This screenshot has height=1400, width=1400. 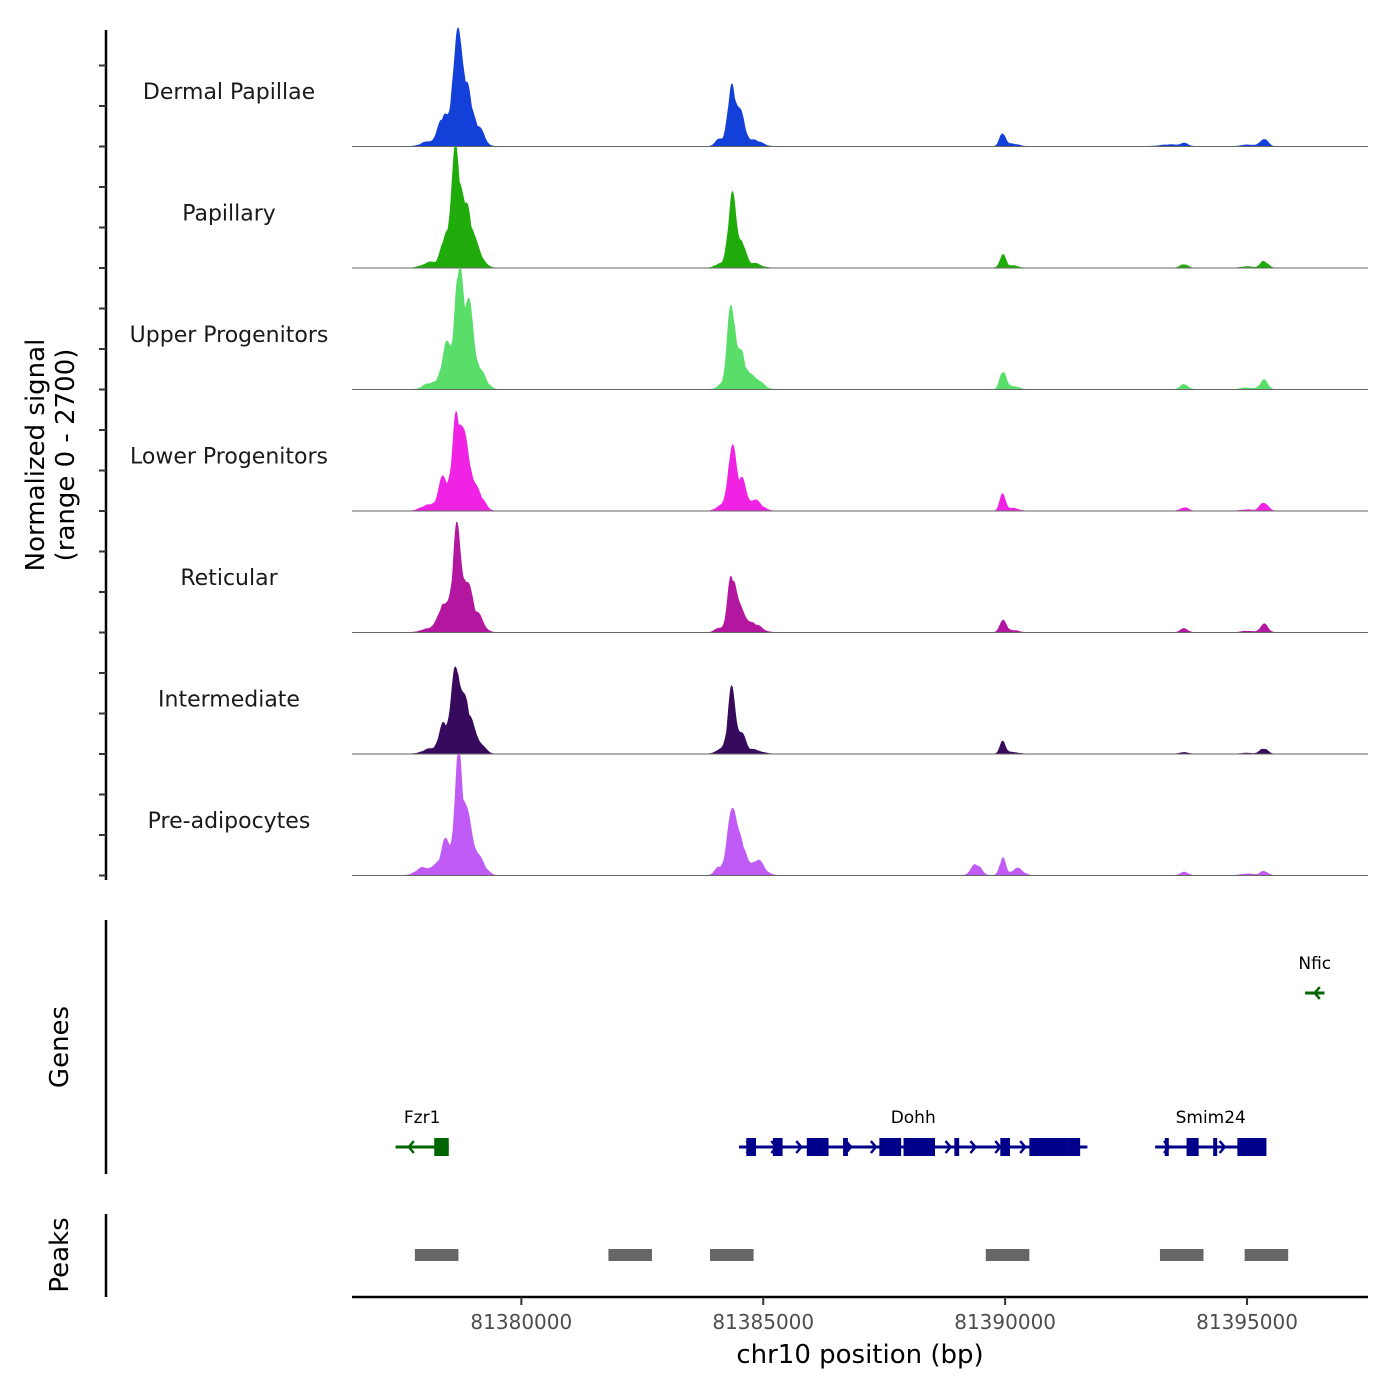 I want to click on track-label: Reticular, so click(x=229, y=578).